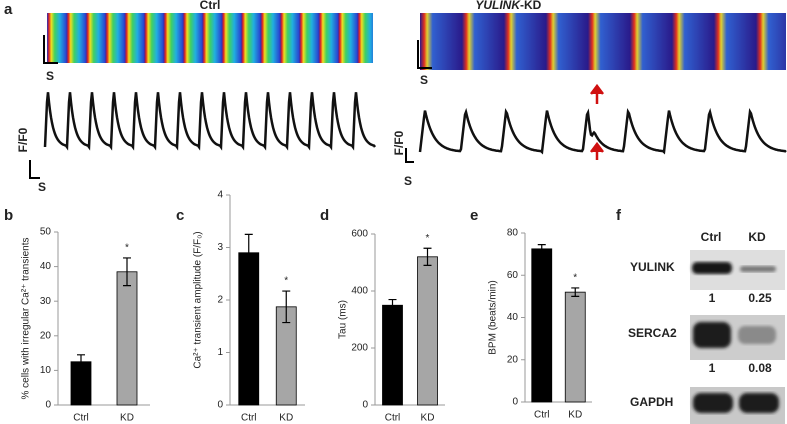  Describe the element at coordinates (359, 291) in the screenshot. I see `y-tick-label: 400` at that location.